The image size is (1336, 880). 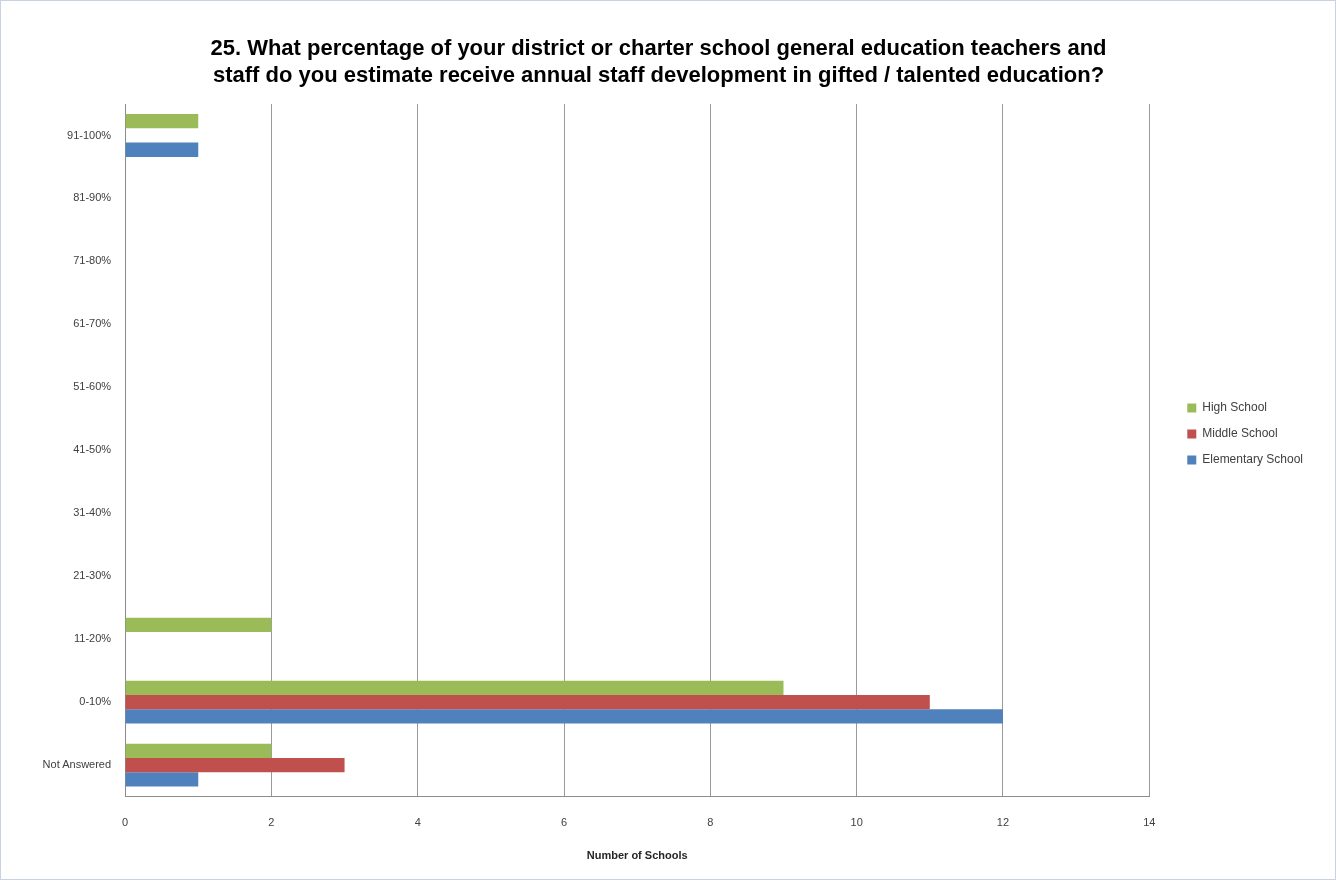 I want to click on y-tick-label: 81-90%, so click(x=92, y=197).